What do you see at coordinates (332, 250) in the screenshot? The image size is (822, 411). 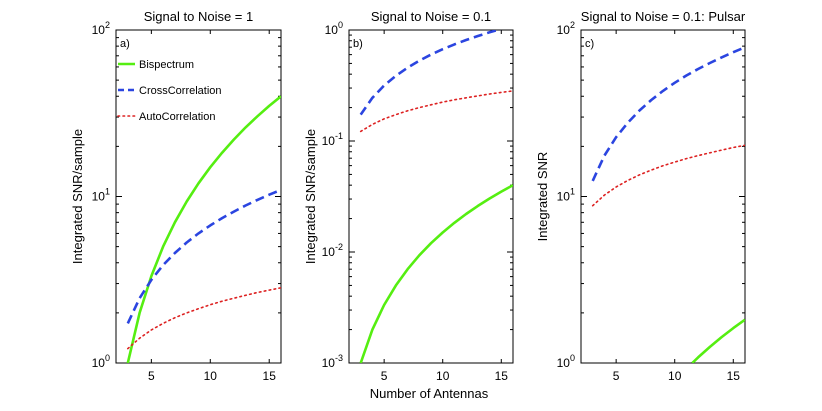 I see `y-tick-label: 10⁻²` at bounding box center [332, 250].